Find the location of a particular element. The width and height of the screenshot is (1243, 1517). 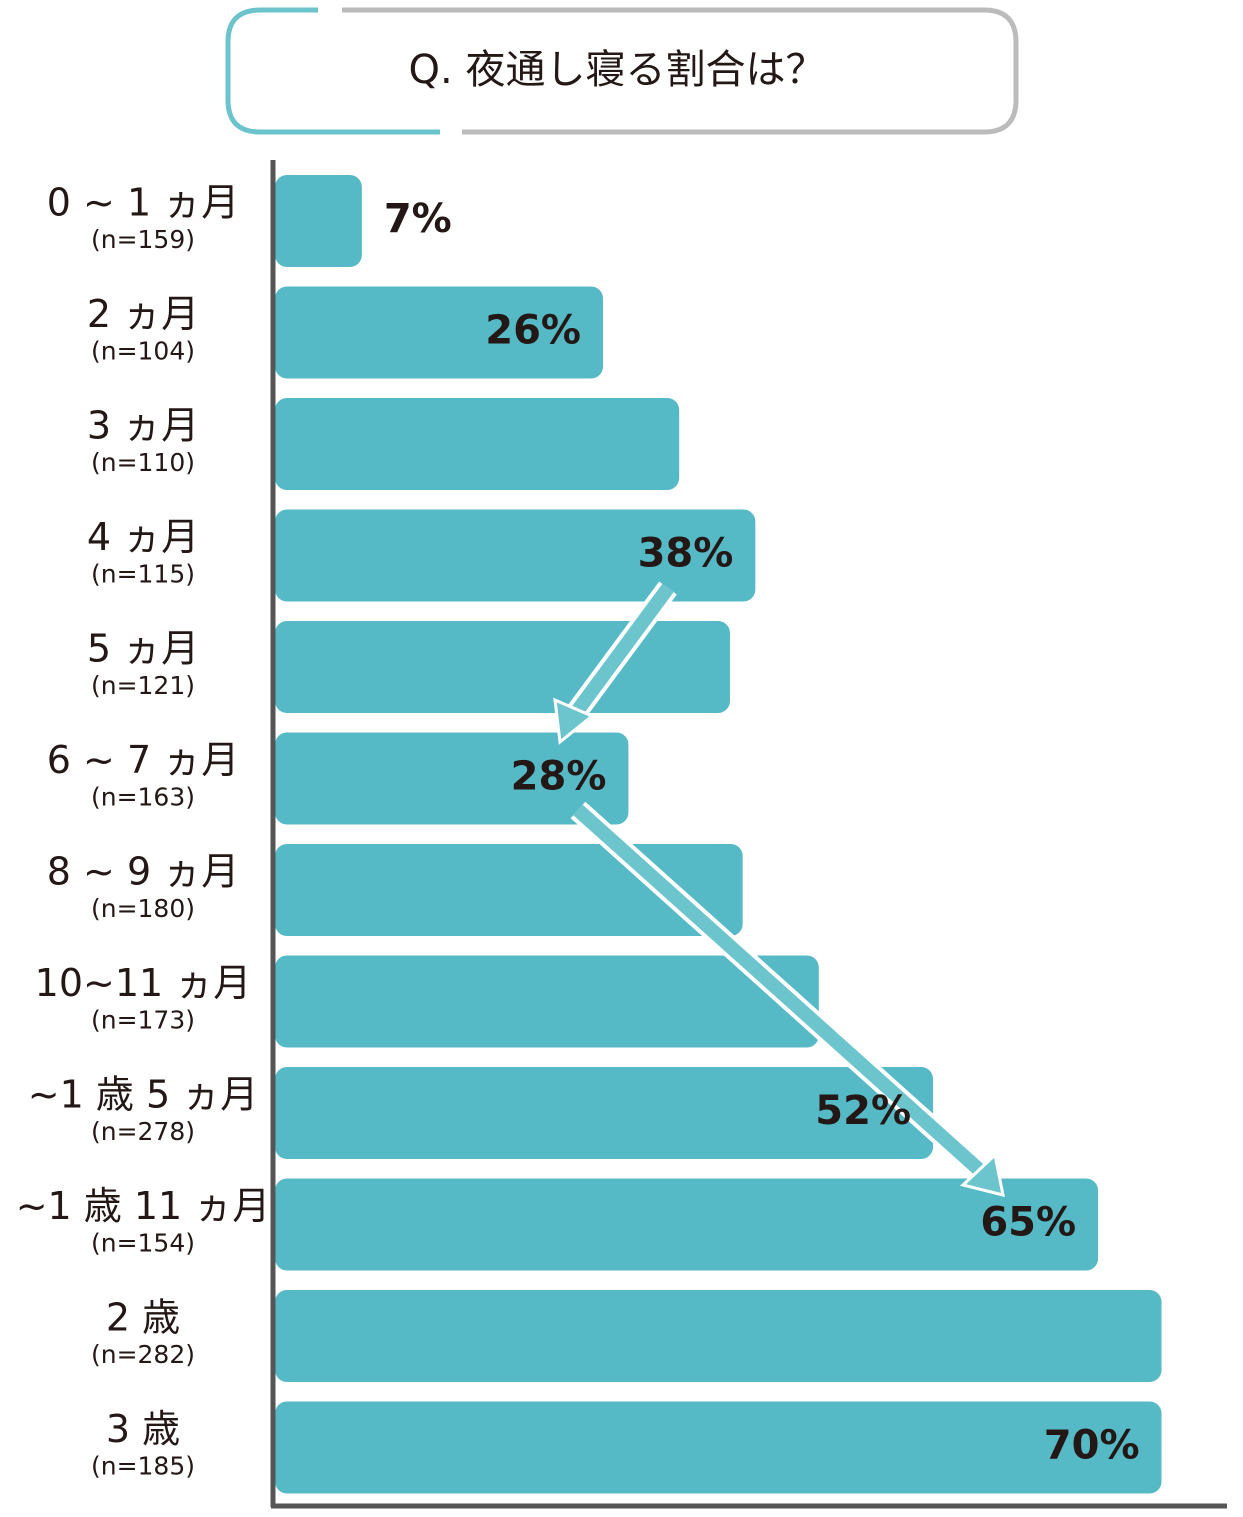

category-label: 8 ~ 9 ヵ月 is located at coordinates (143, 872).